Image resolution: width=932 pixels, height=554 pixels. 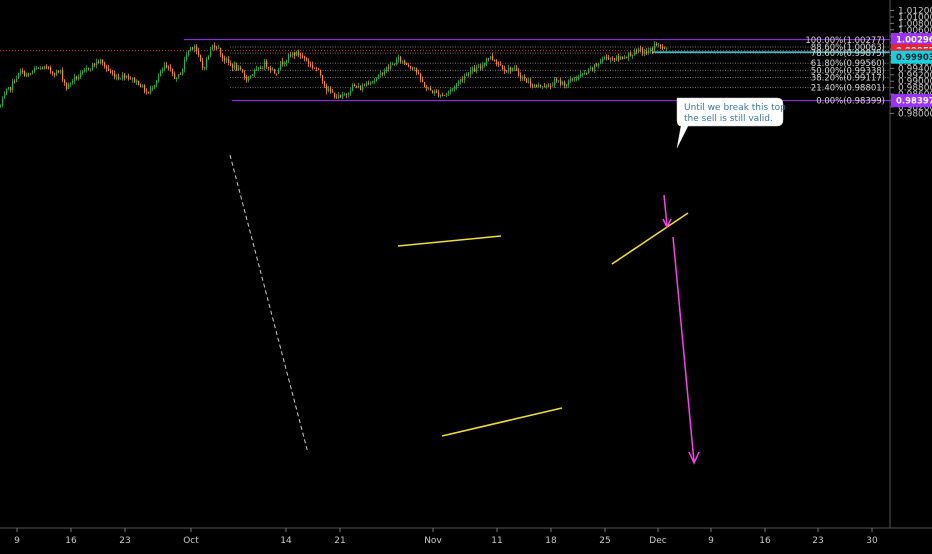 I want to click on candles, so click(x=334, y=74).